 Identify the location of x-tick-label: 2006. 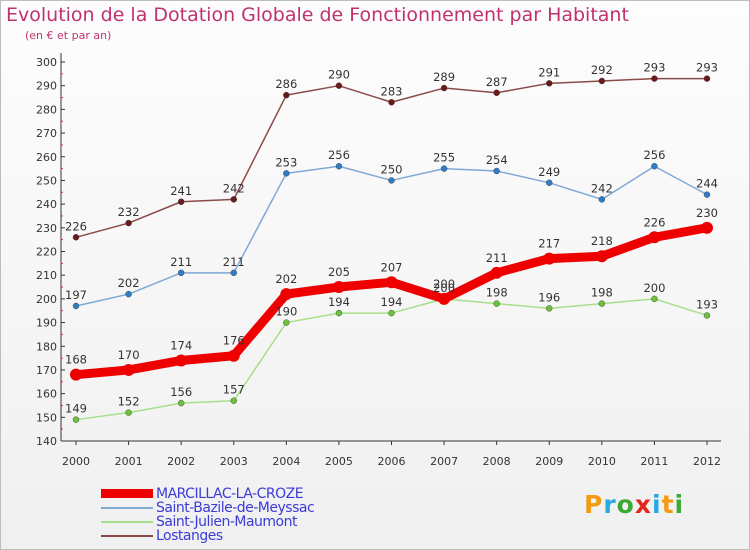
(392, 461).